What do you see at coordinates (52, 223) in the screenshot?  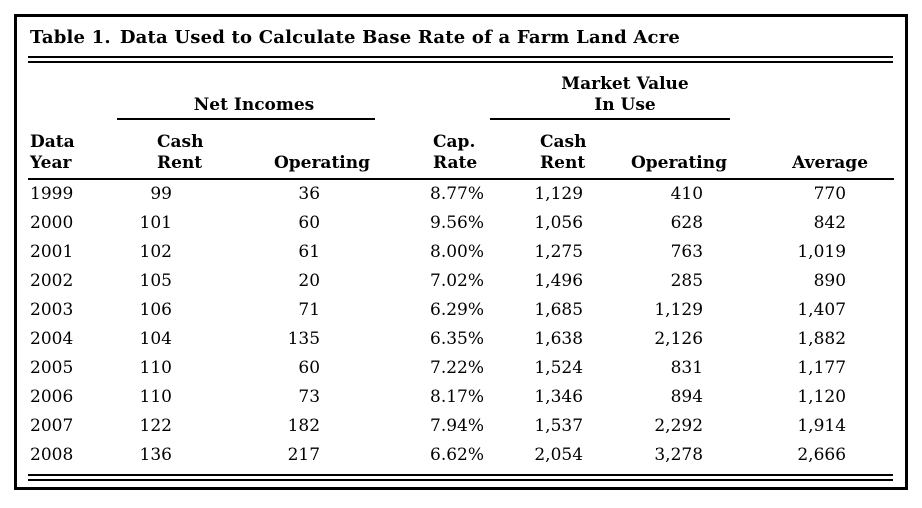 I see `table-cell: 2000` at bounding box center [52, 223].